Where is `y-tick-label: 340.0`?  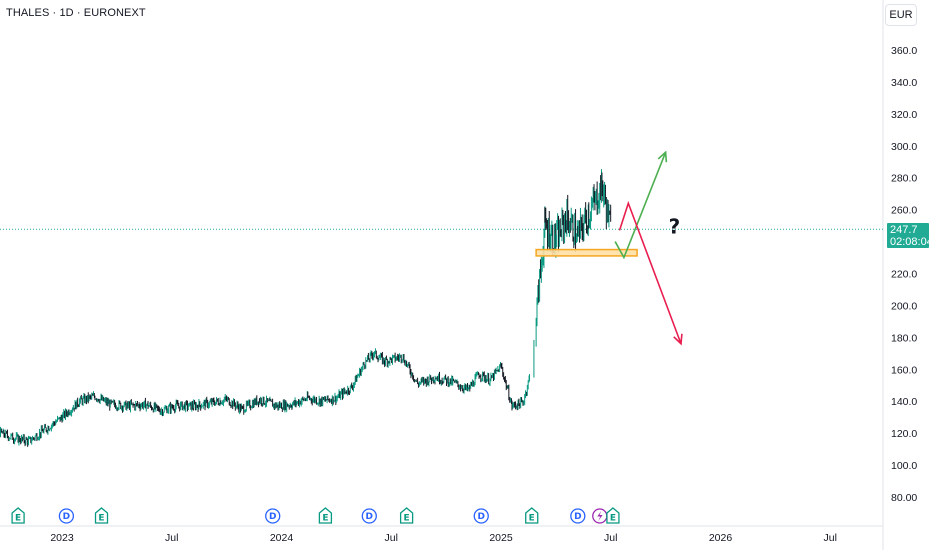 y-tick-label: 340.0 is located at coordinates (904, 83).